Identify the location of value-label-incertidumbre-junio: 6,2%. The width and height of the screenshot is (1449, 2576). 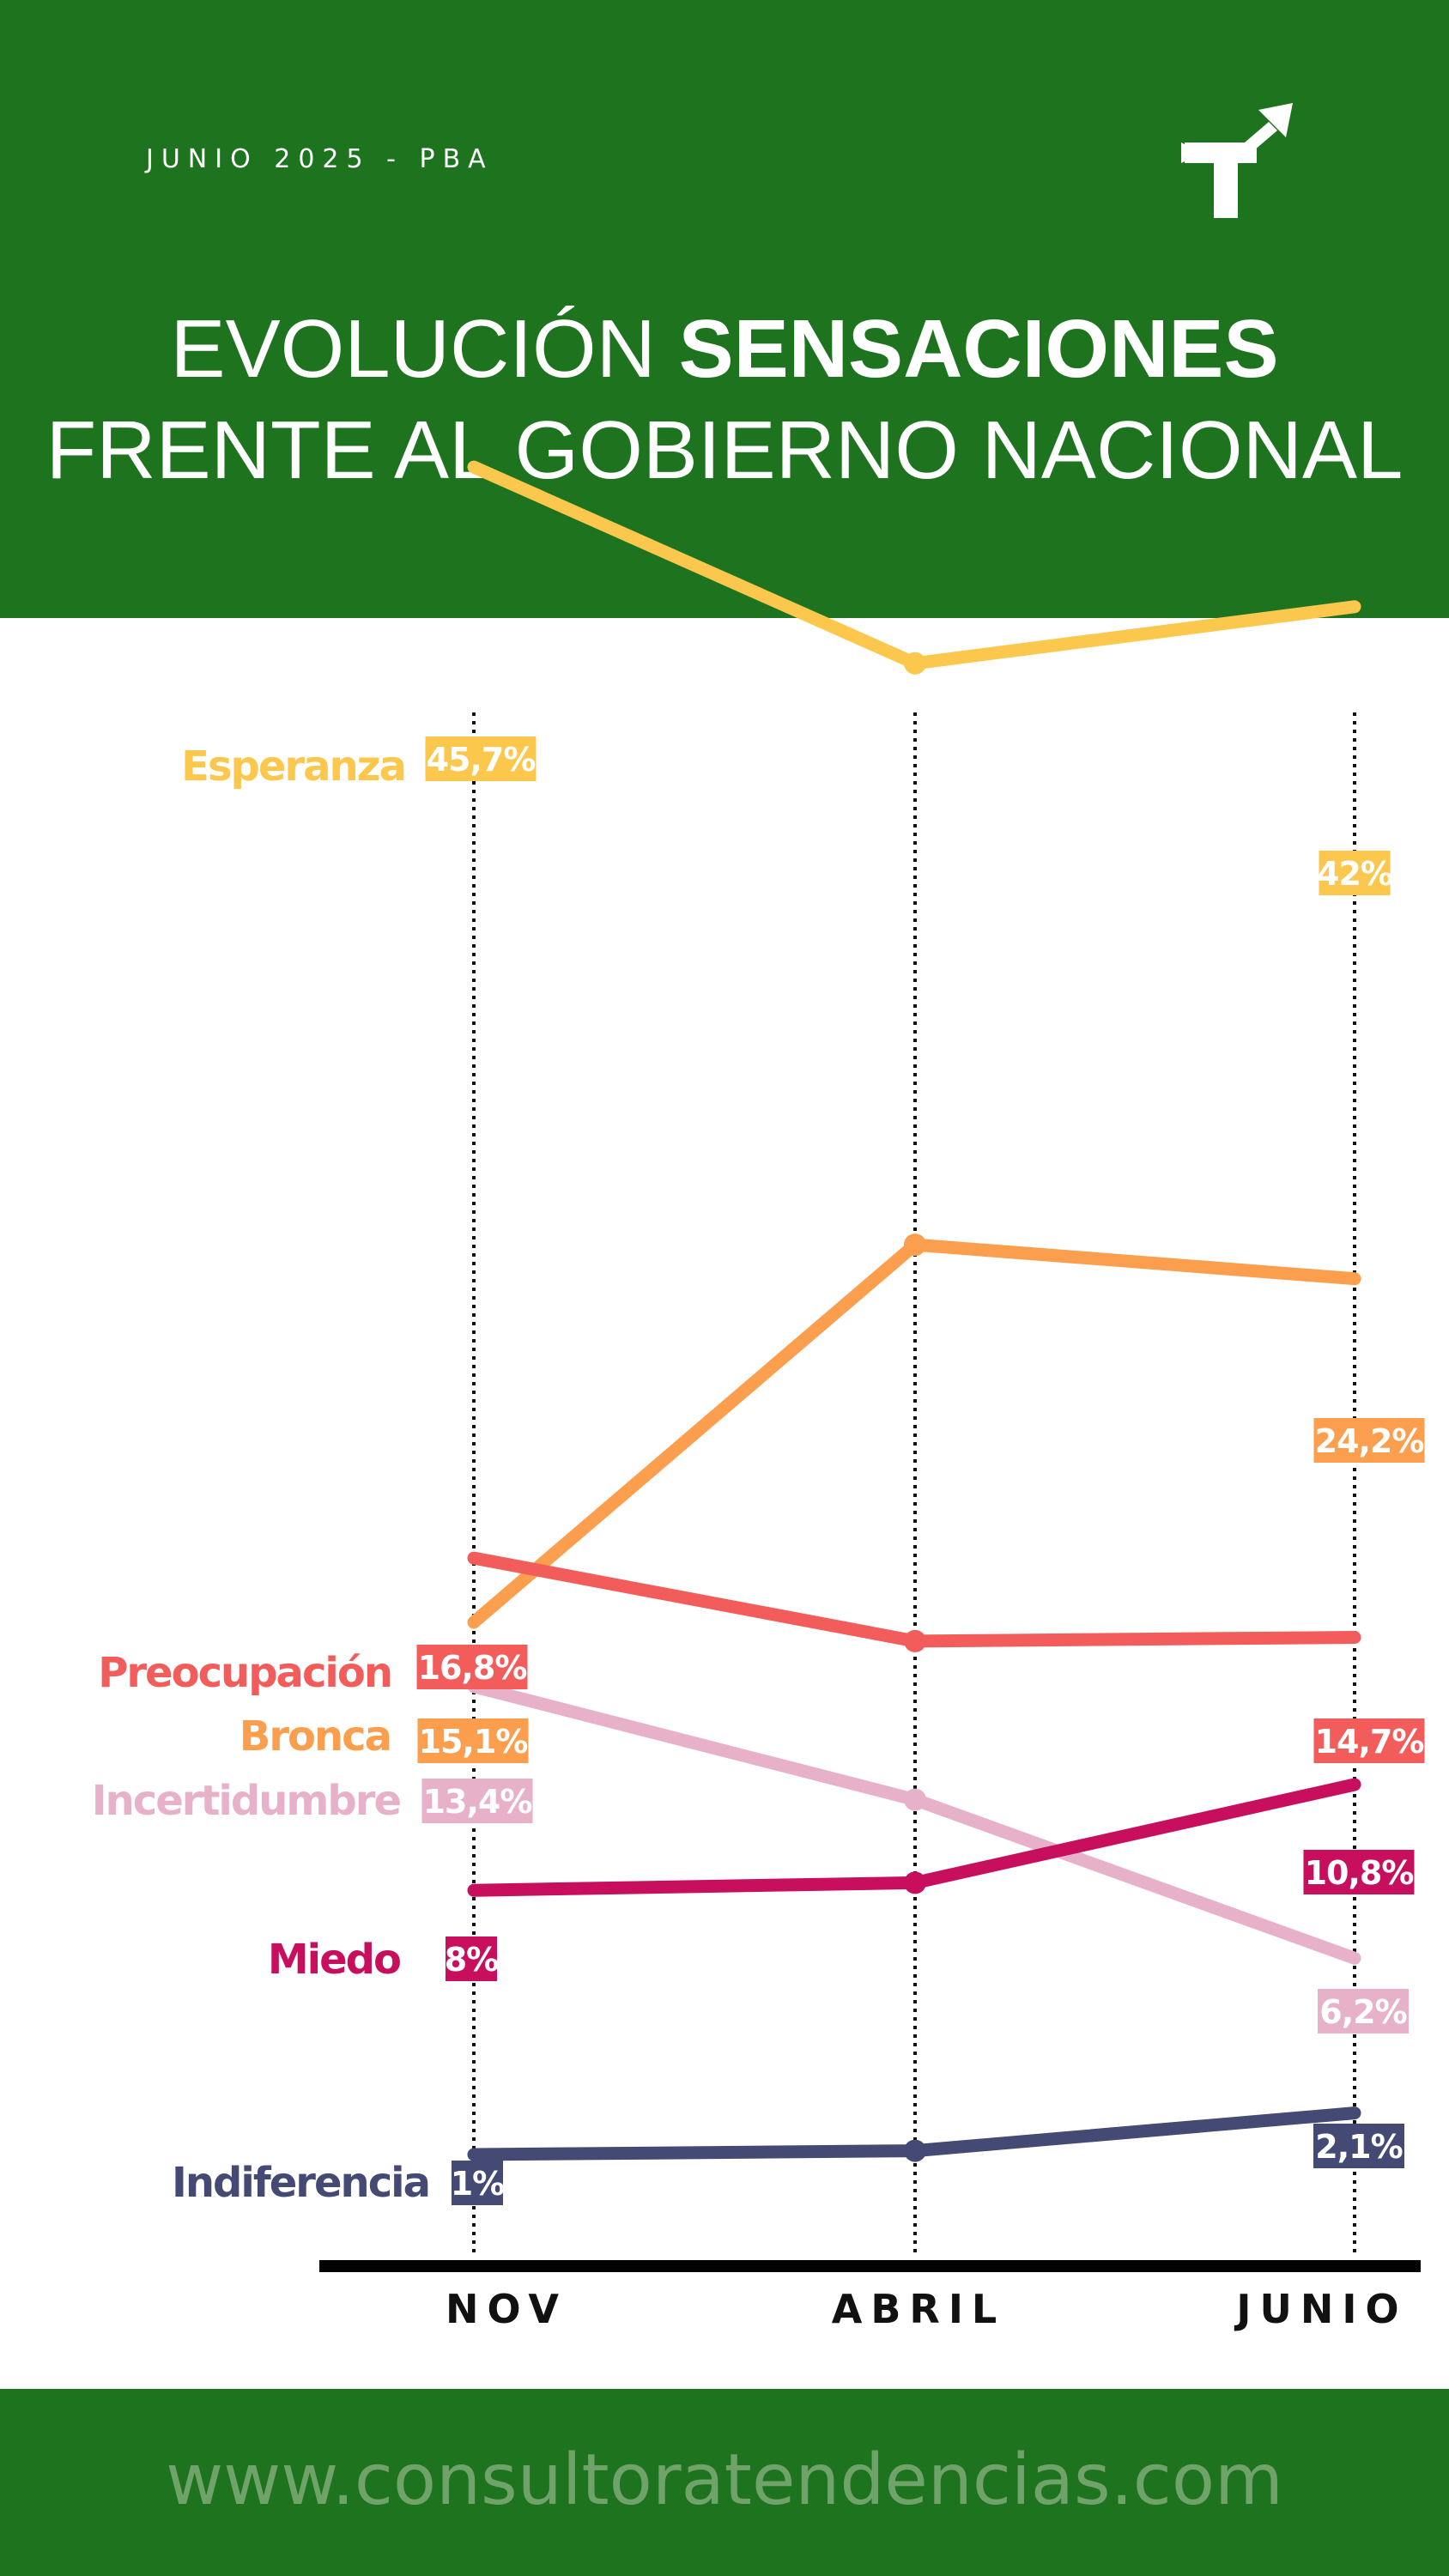
(1362, 2012).